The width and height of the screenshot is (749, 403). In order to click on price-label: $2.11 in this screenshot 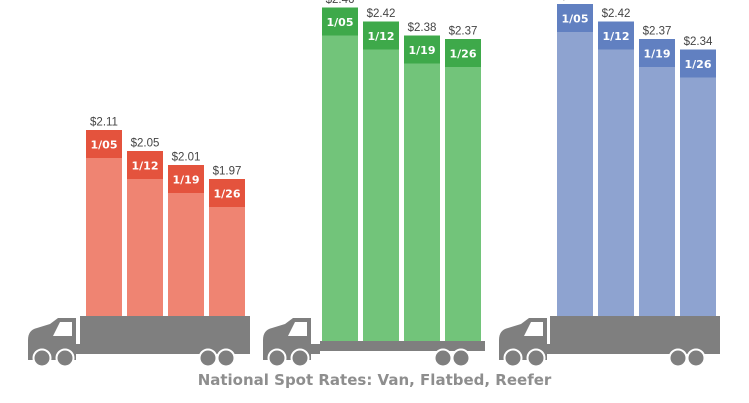, I will do `click(104, 123)`.